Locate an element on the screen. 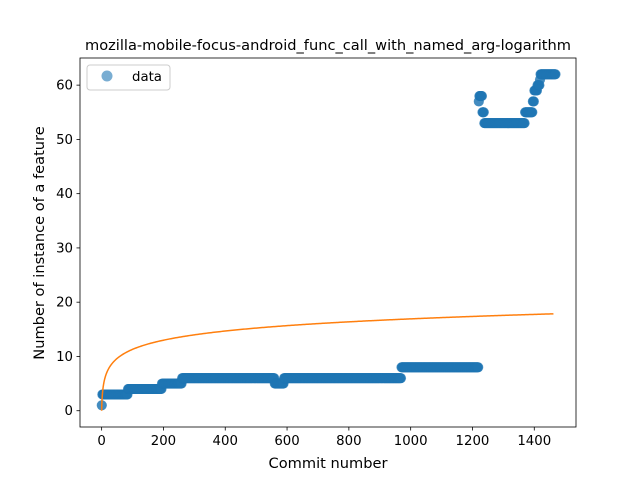 This screenshot has height=485, width=640. x-tick-label: 0 is located at coordinates (101, 441).